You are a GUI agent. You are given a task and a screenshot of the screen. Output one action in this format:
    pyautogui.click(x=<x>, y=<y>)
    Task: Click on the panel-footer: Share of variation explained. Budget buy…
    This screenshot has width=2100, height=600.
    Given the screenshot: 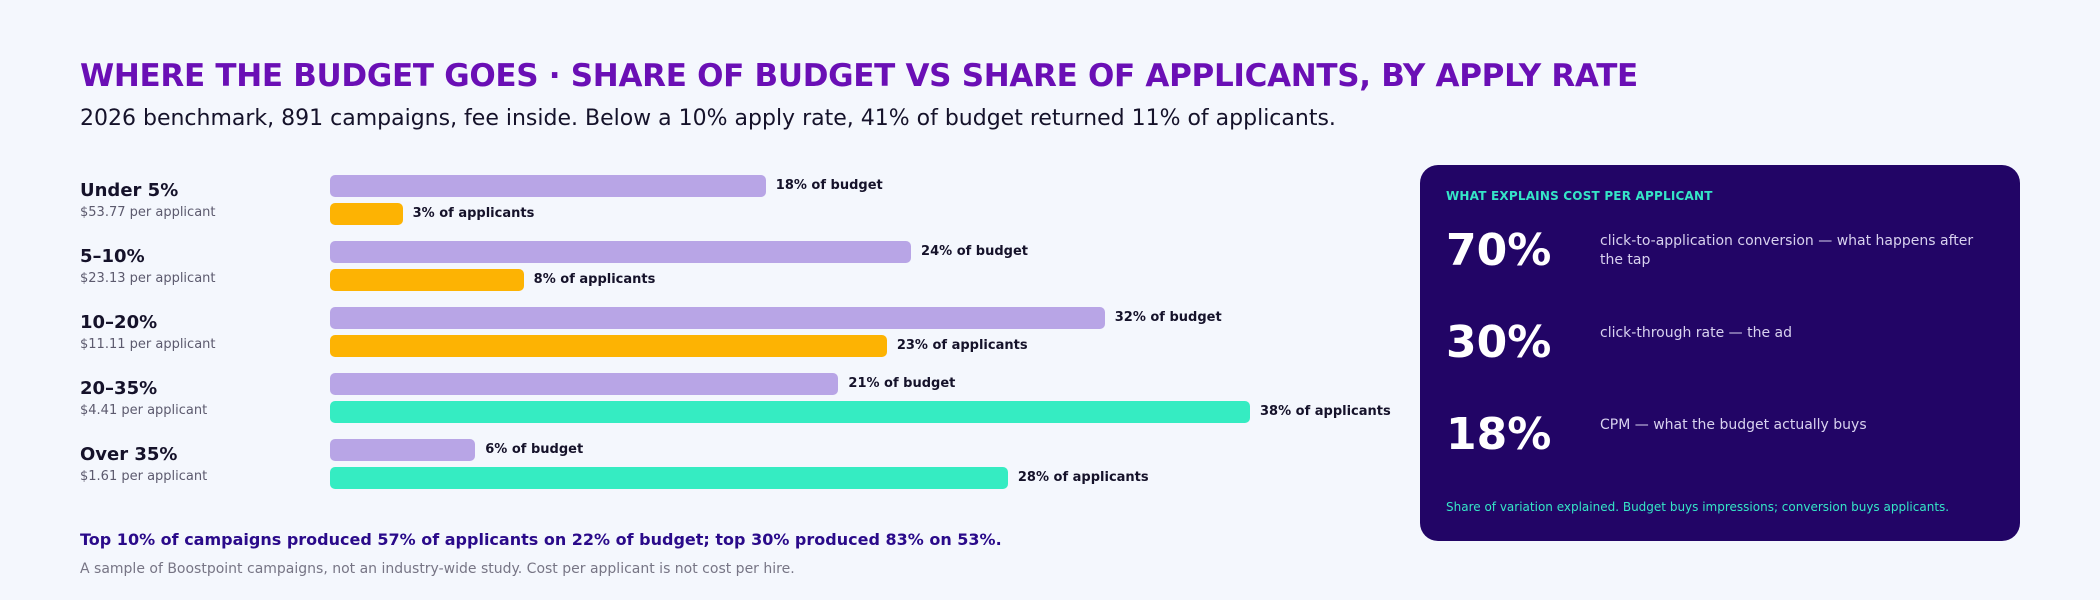 What is the action you would take?
    pyautogui.click(x=1698, y=507)
    